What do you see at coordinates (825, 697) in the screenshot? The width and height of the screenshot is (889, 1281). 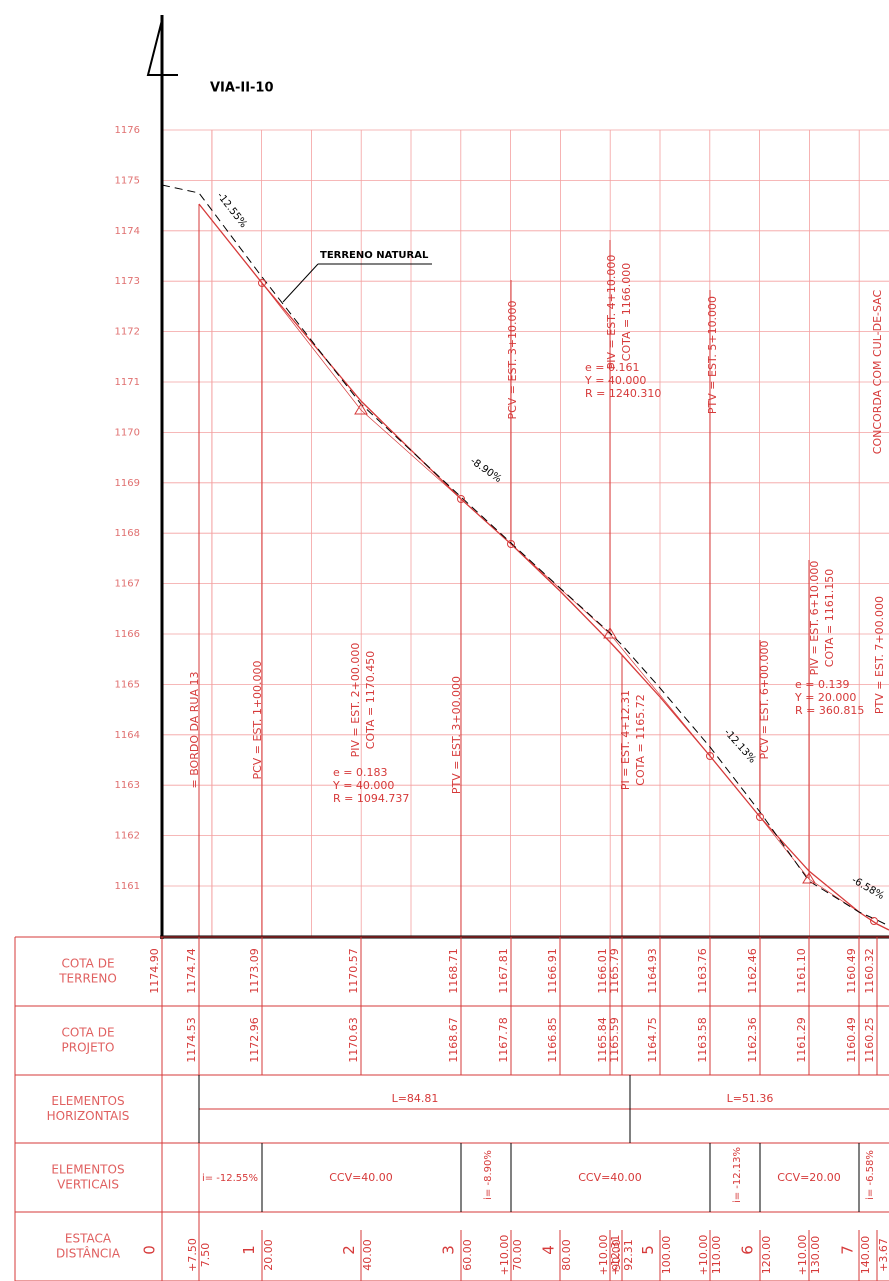 I see `annotation: Y = 20.000` at bounding box center [825, 697].